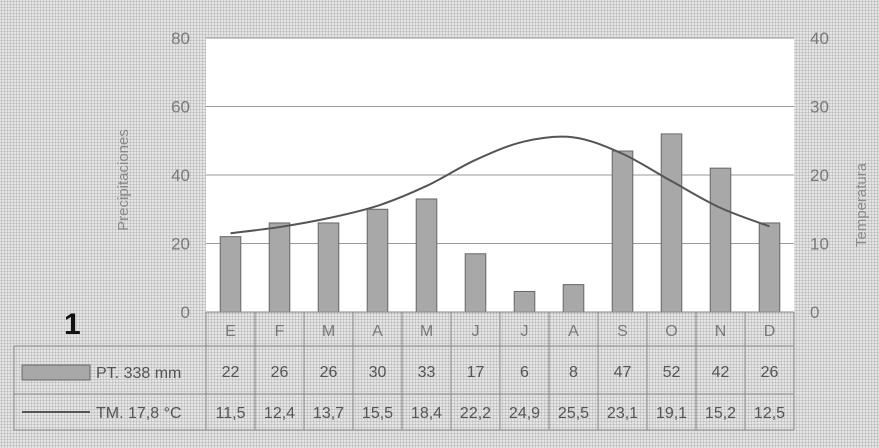  I want to click on temperature-curve, so click(500, 185).